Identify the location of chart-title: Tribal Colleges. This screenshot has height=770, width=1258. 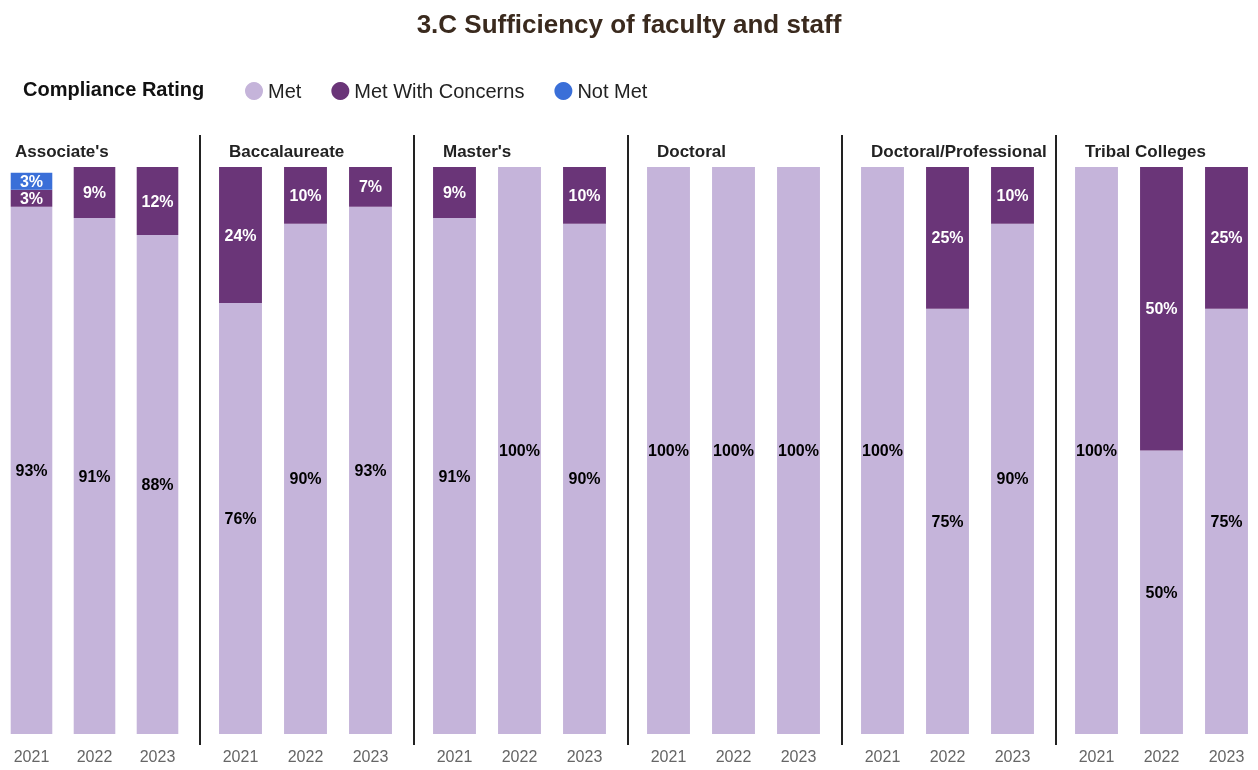
(1145, 151).